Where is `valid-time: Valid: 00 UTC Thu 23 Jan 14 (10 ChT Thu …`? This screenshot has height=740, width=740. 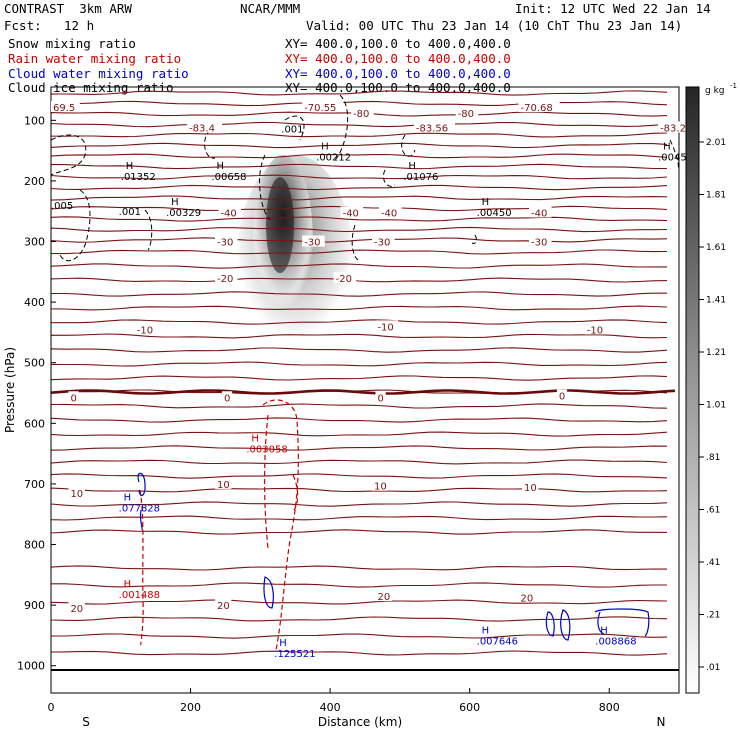
valid-time: Valid: 00 UTC Thu 23 Jan 14 (10 ChT Thu … is located at coordinates (494, 25).